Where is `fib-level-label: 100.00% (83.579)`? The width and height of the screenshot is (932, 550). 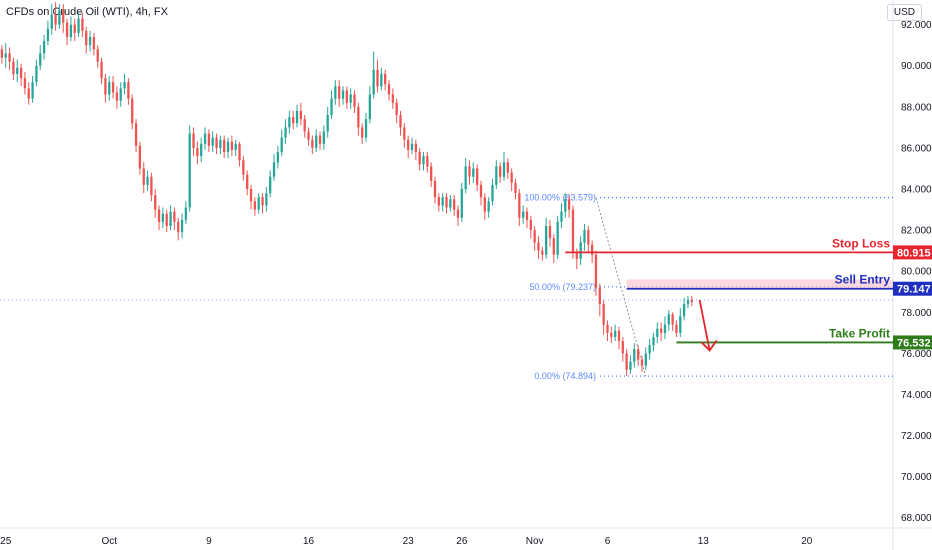 fib-level-label: 100.00% (83.579) is located at coordinates (560, 198).